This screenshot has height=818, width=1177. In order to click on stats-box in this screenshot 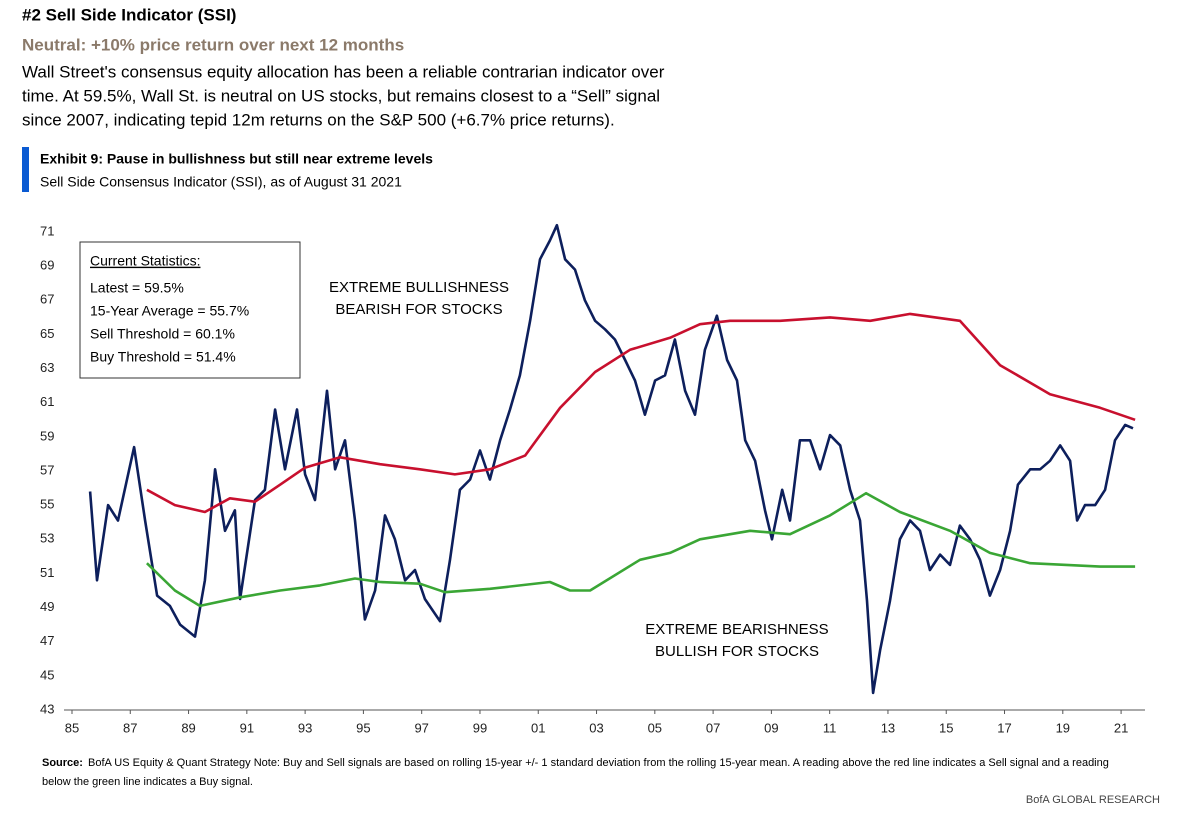, I will do `click(190, 310)`.